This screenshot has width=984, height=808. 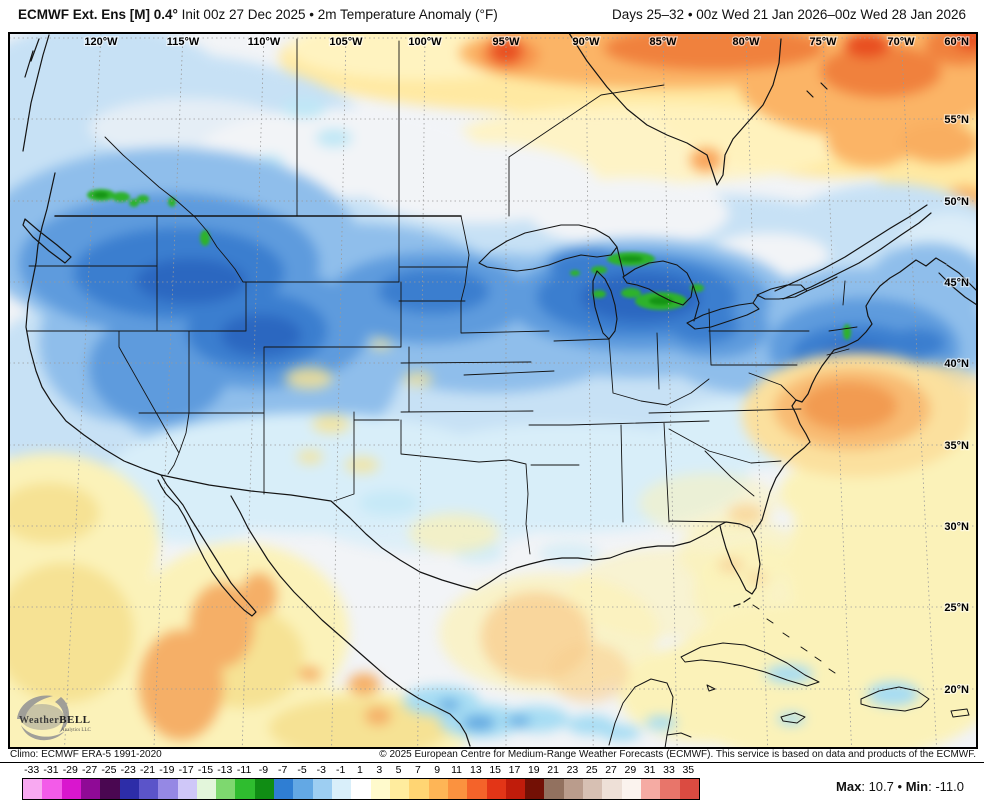 I want to click on colorbar-tick: -17, so click(x=186, y=770).